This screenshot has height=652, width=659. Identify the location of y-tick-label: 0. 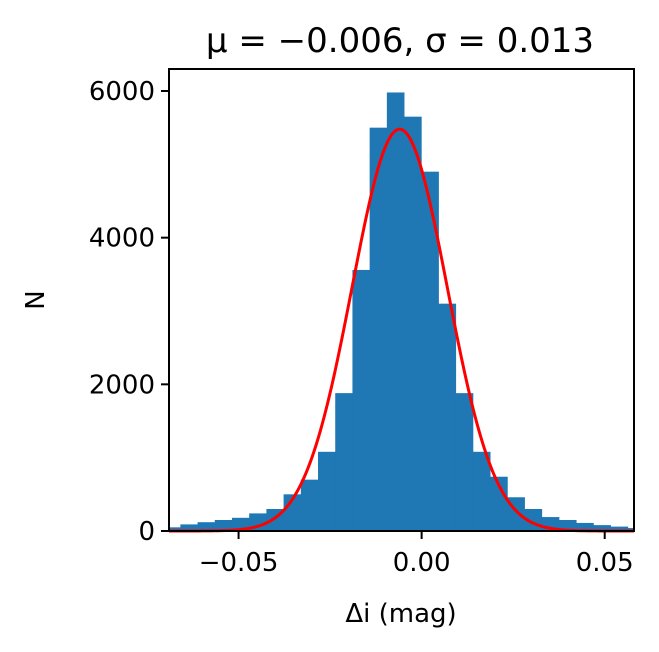
(146, 532).